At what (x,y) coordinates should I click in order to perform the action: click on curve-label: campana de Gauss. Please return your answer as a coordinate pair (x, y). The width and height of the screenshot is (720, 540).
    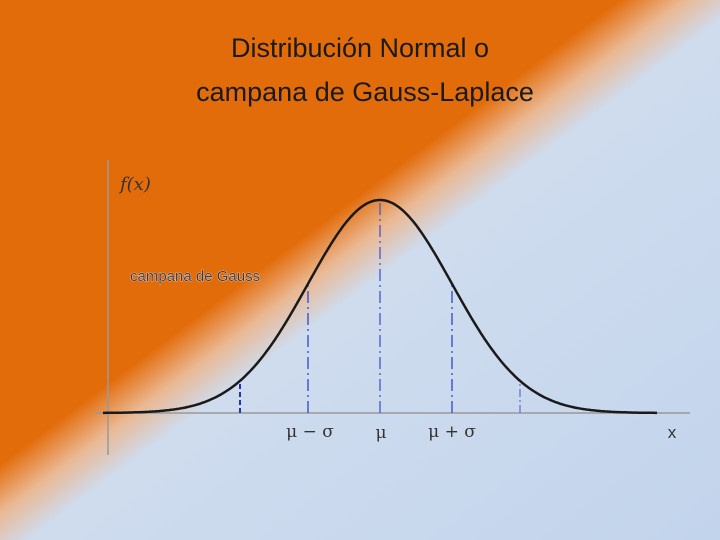
    Looking at the image, I should click on (195, 276).